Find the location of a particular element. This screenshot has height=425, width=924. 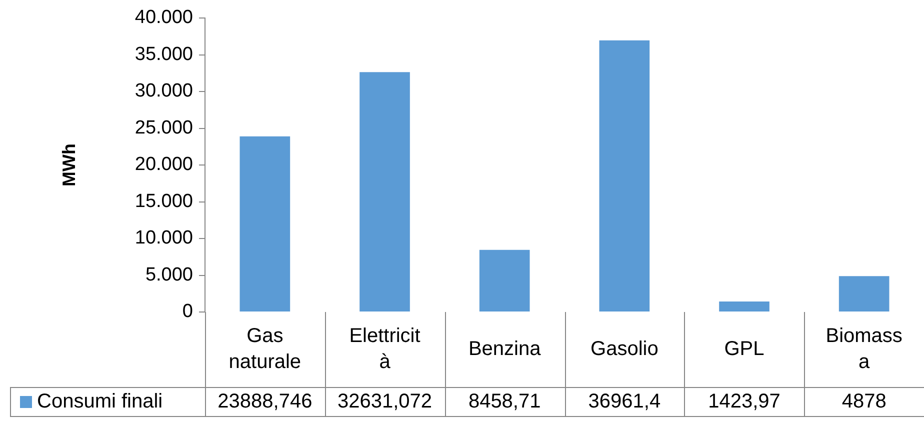

y-axis-title: MWh is located at coordinates (68, 165).